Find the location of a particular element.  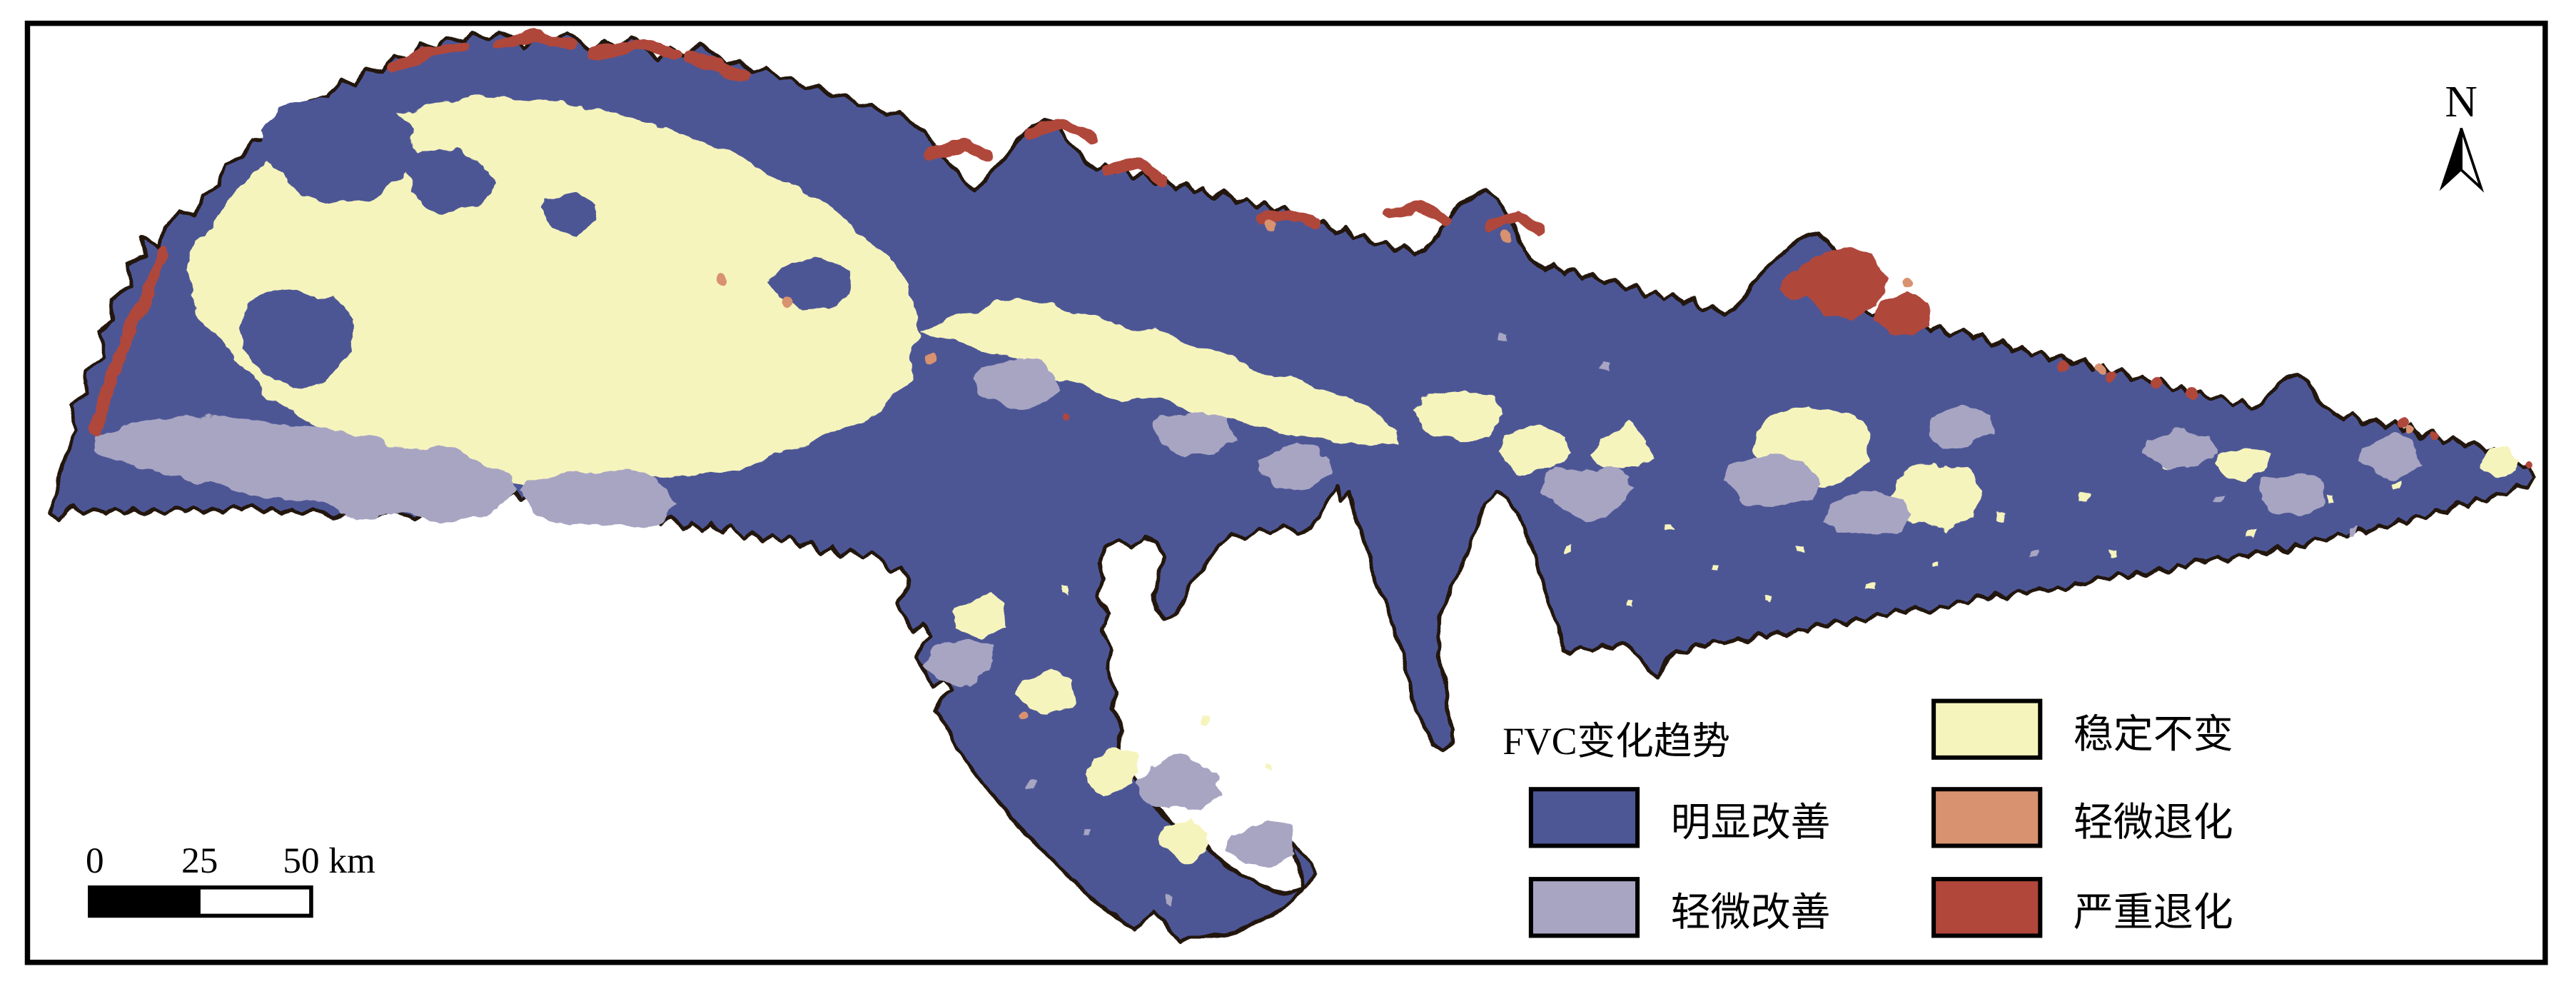

legend-item-stable: 稳定不变 is located at coordinates (2082, 729).